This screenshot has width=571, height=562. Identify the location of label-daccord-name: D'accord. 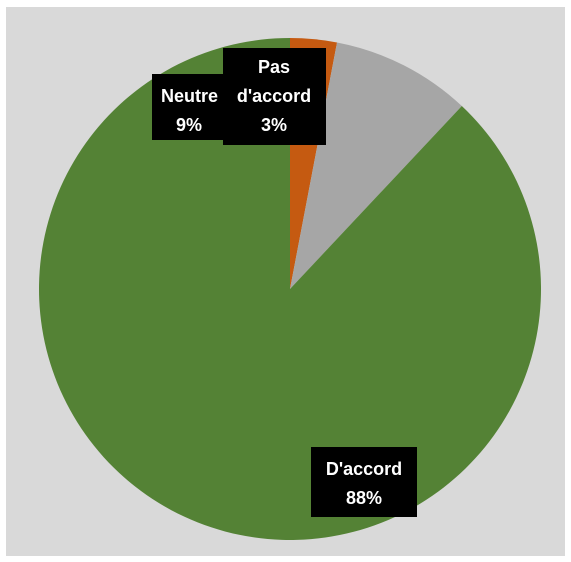
(364, 469).